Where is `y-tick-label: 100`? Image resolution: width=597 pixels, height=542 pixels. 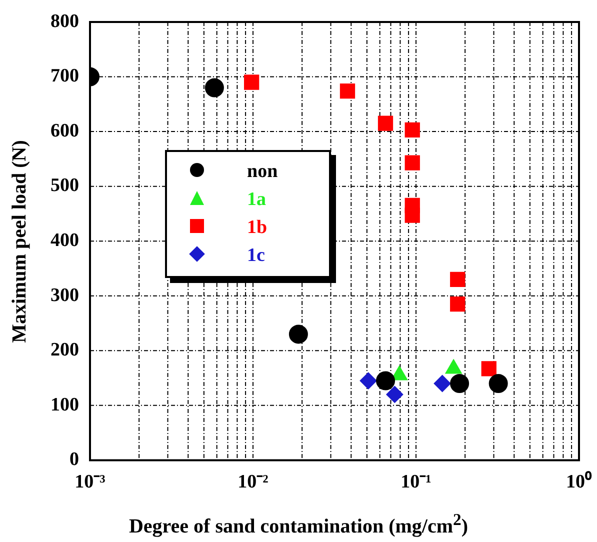 y-tick-label: 100 is located at coordinates (64, 405).